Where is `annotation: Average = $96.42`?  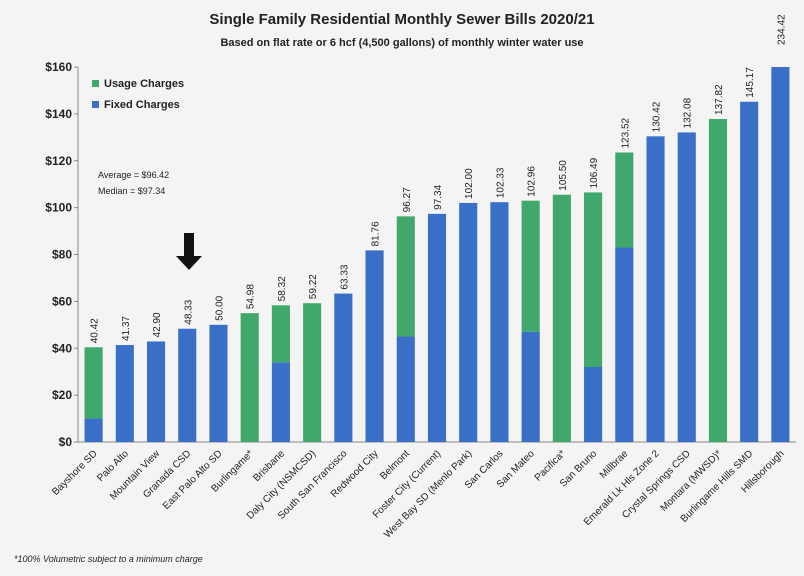
annotation: Average = $96.42 is located at coordinates (133, 175).